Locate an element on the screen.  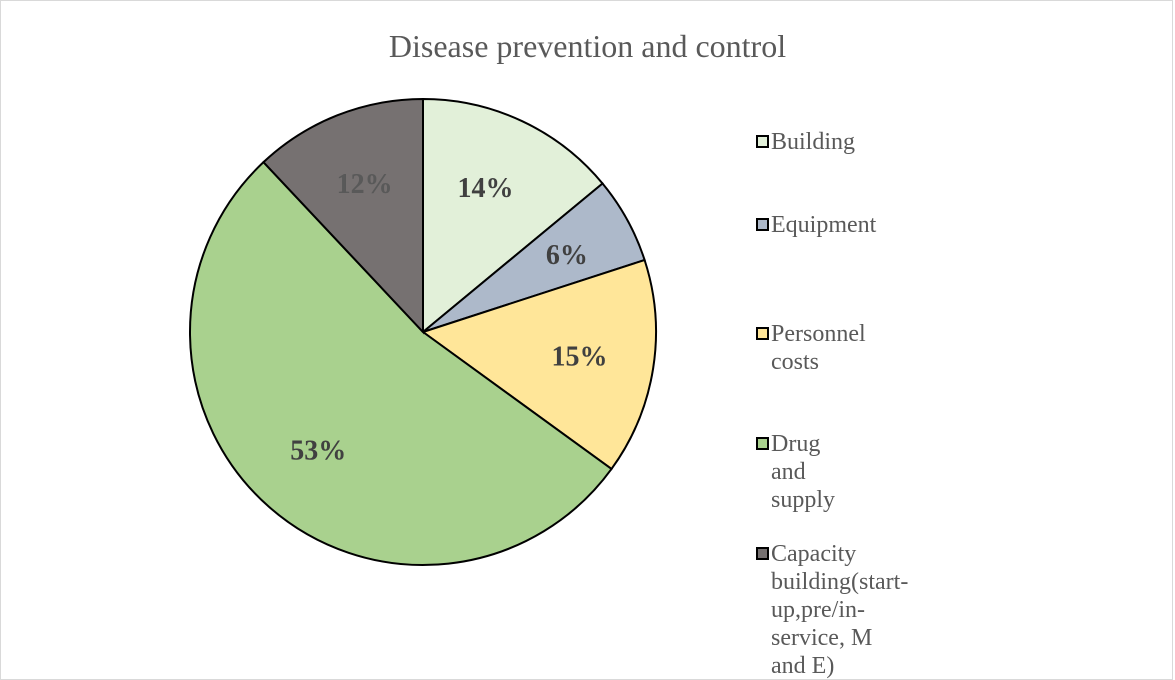
legend-item-building: Building is located at coordinates (805, 142).